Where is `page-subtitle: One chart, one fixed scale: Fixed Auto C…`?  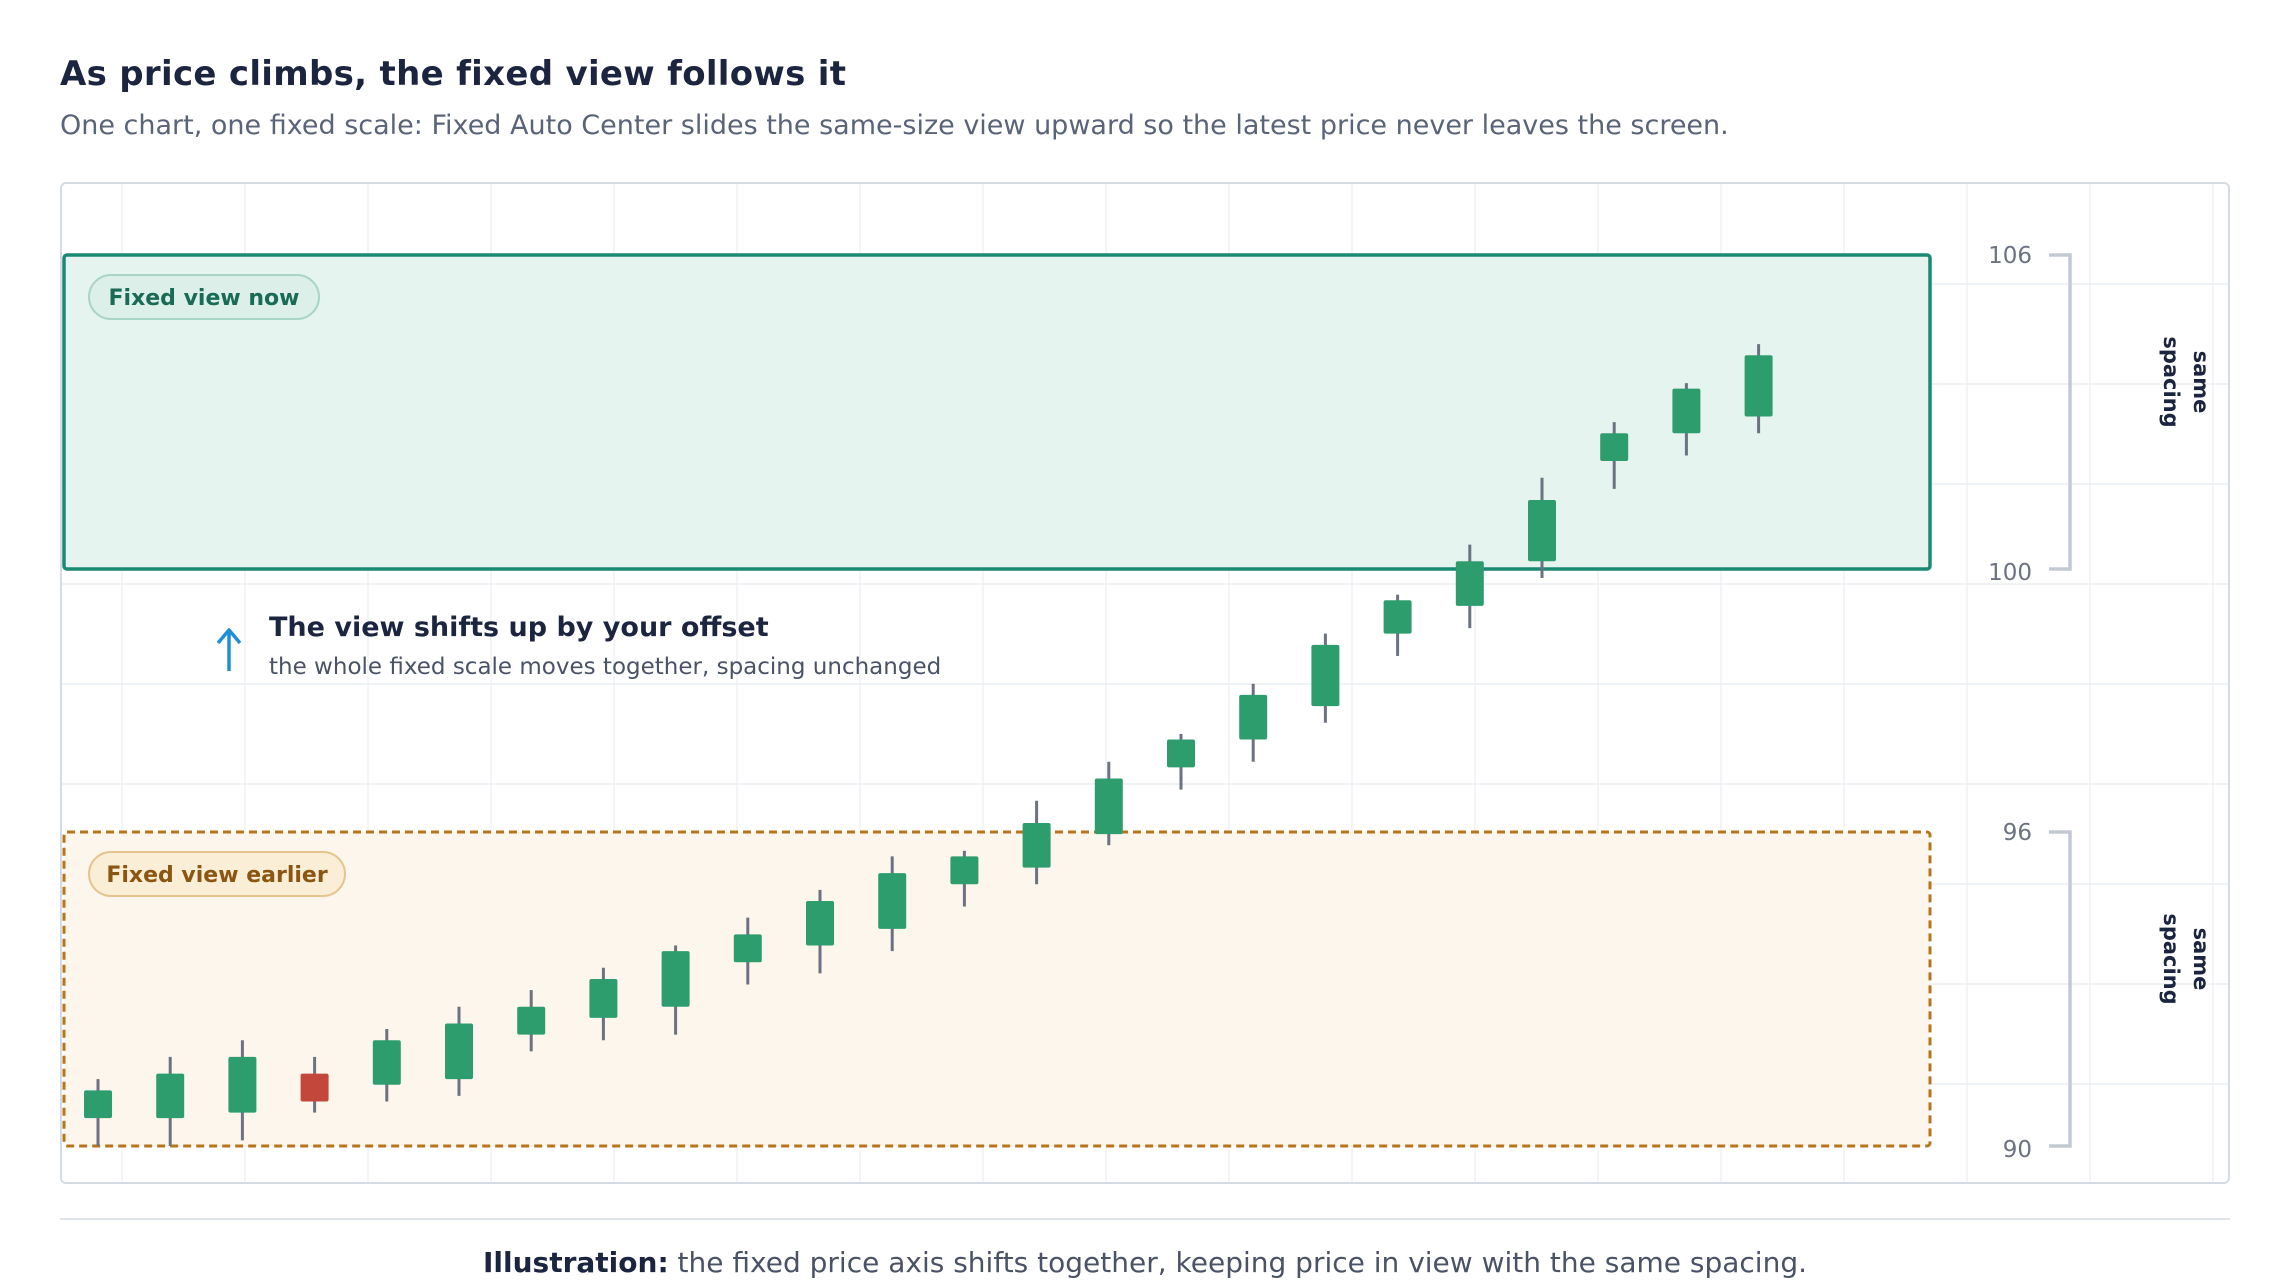 page-subtitle: One chart, one fixed scale: Fixed Auto C… is located at coordinates (894, 125).